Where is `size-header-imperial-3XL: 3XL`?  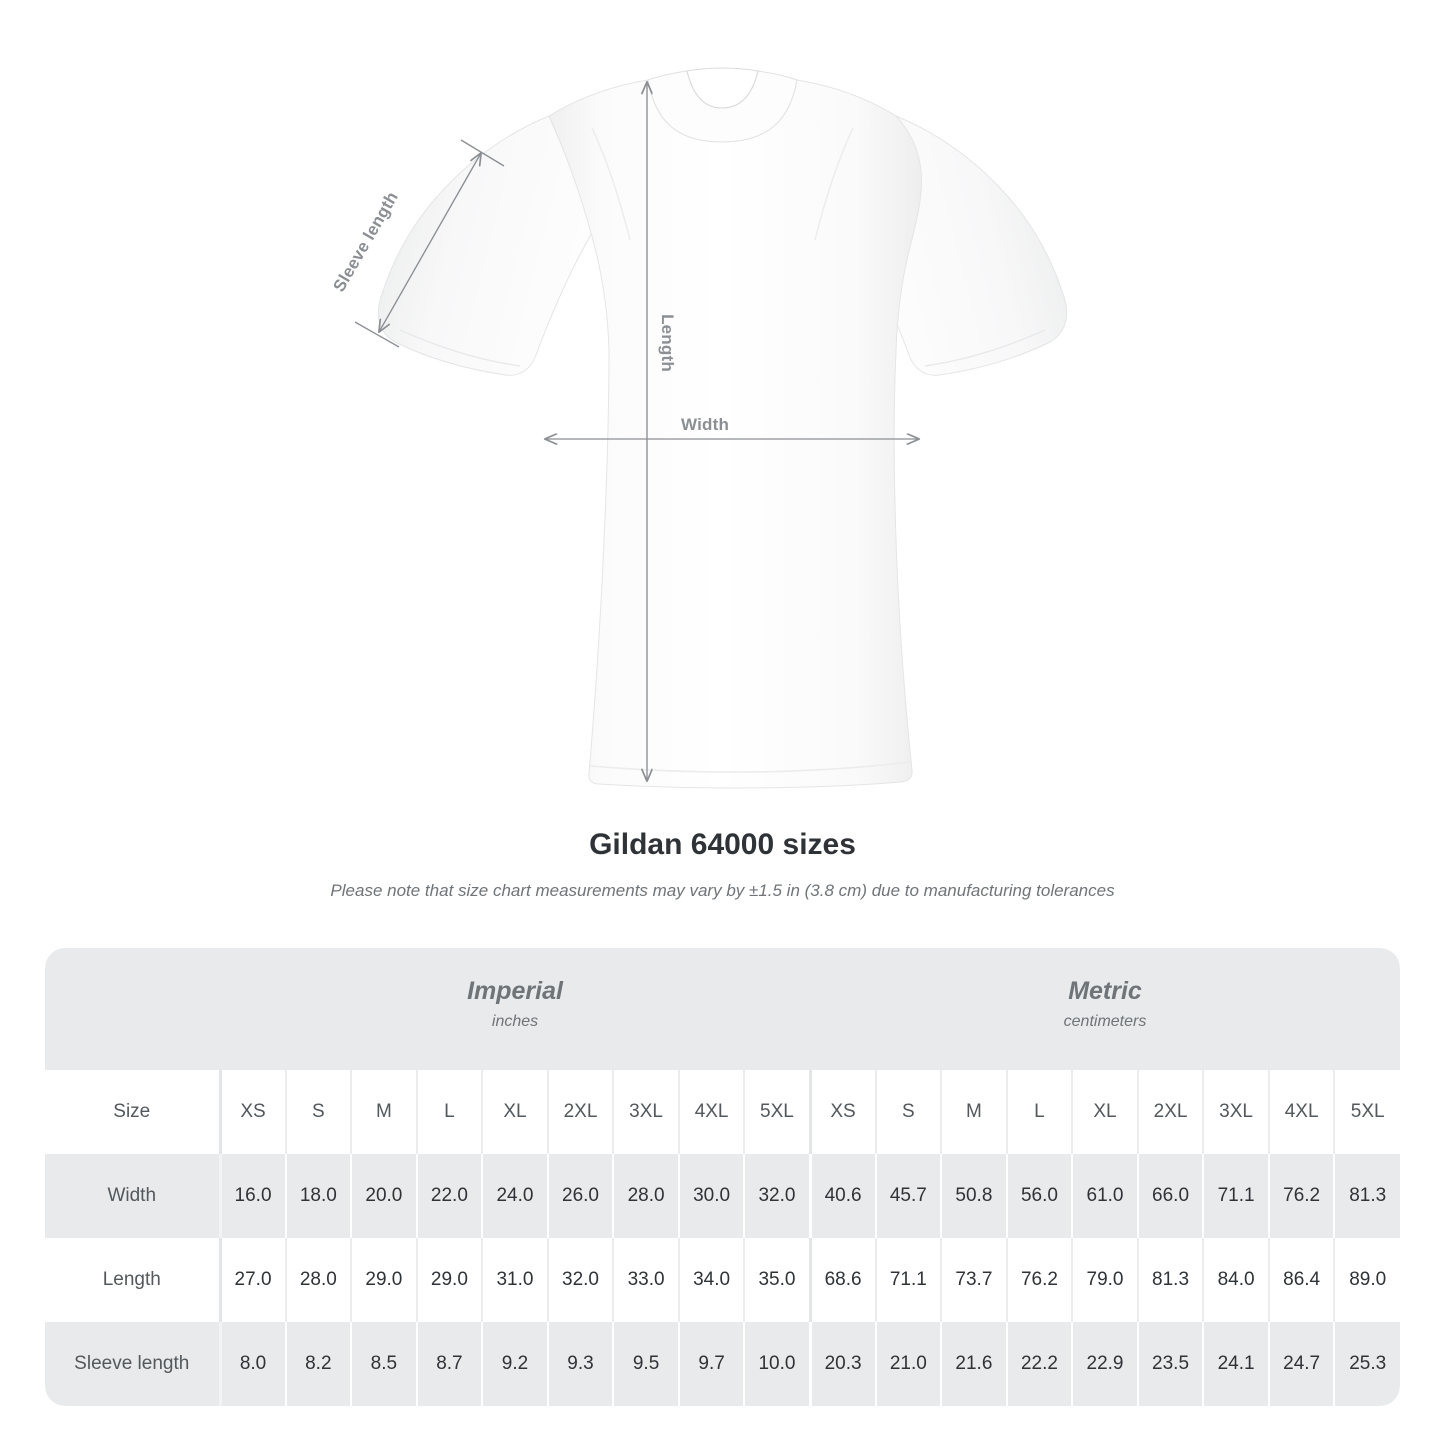
size-header-imperial-3XL: 3XL is located at coordinates (645, 1112).